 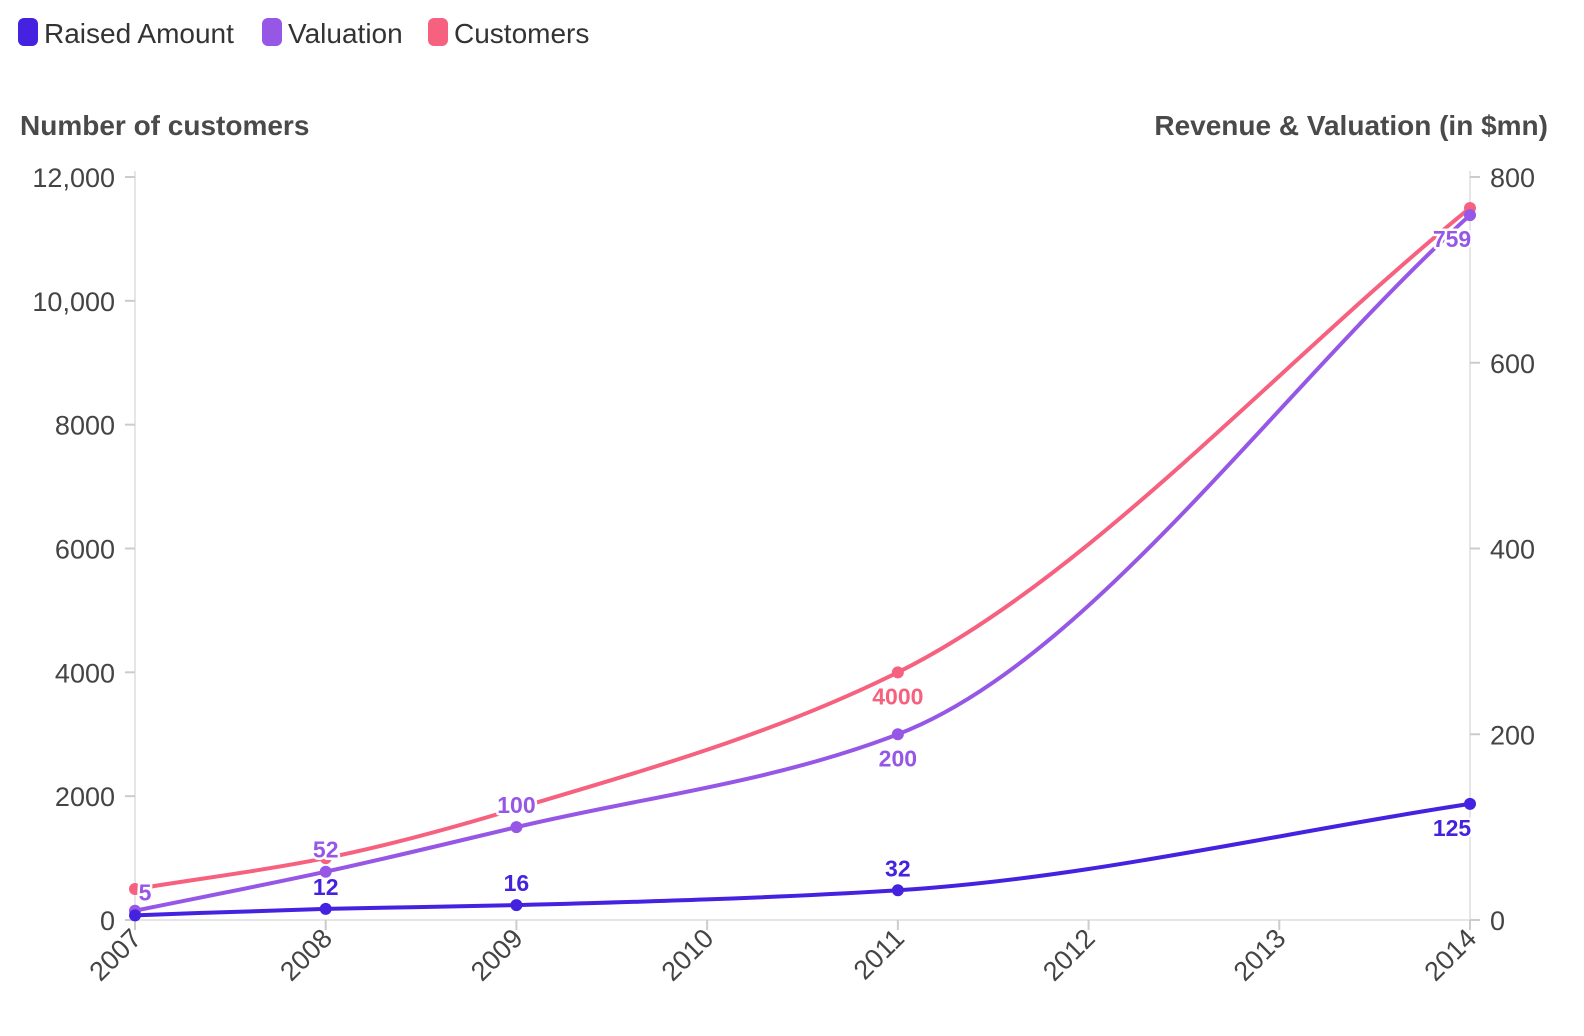 I want to click on right-tick-label: 800, so click(x=1512, y=178).